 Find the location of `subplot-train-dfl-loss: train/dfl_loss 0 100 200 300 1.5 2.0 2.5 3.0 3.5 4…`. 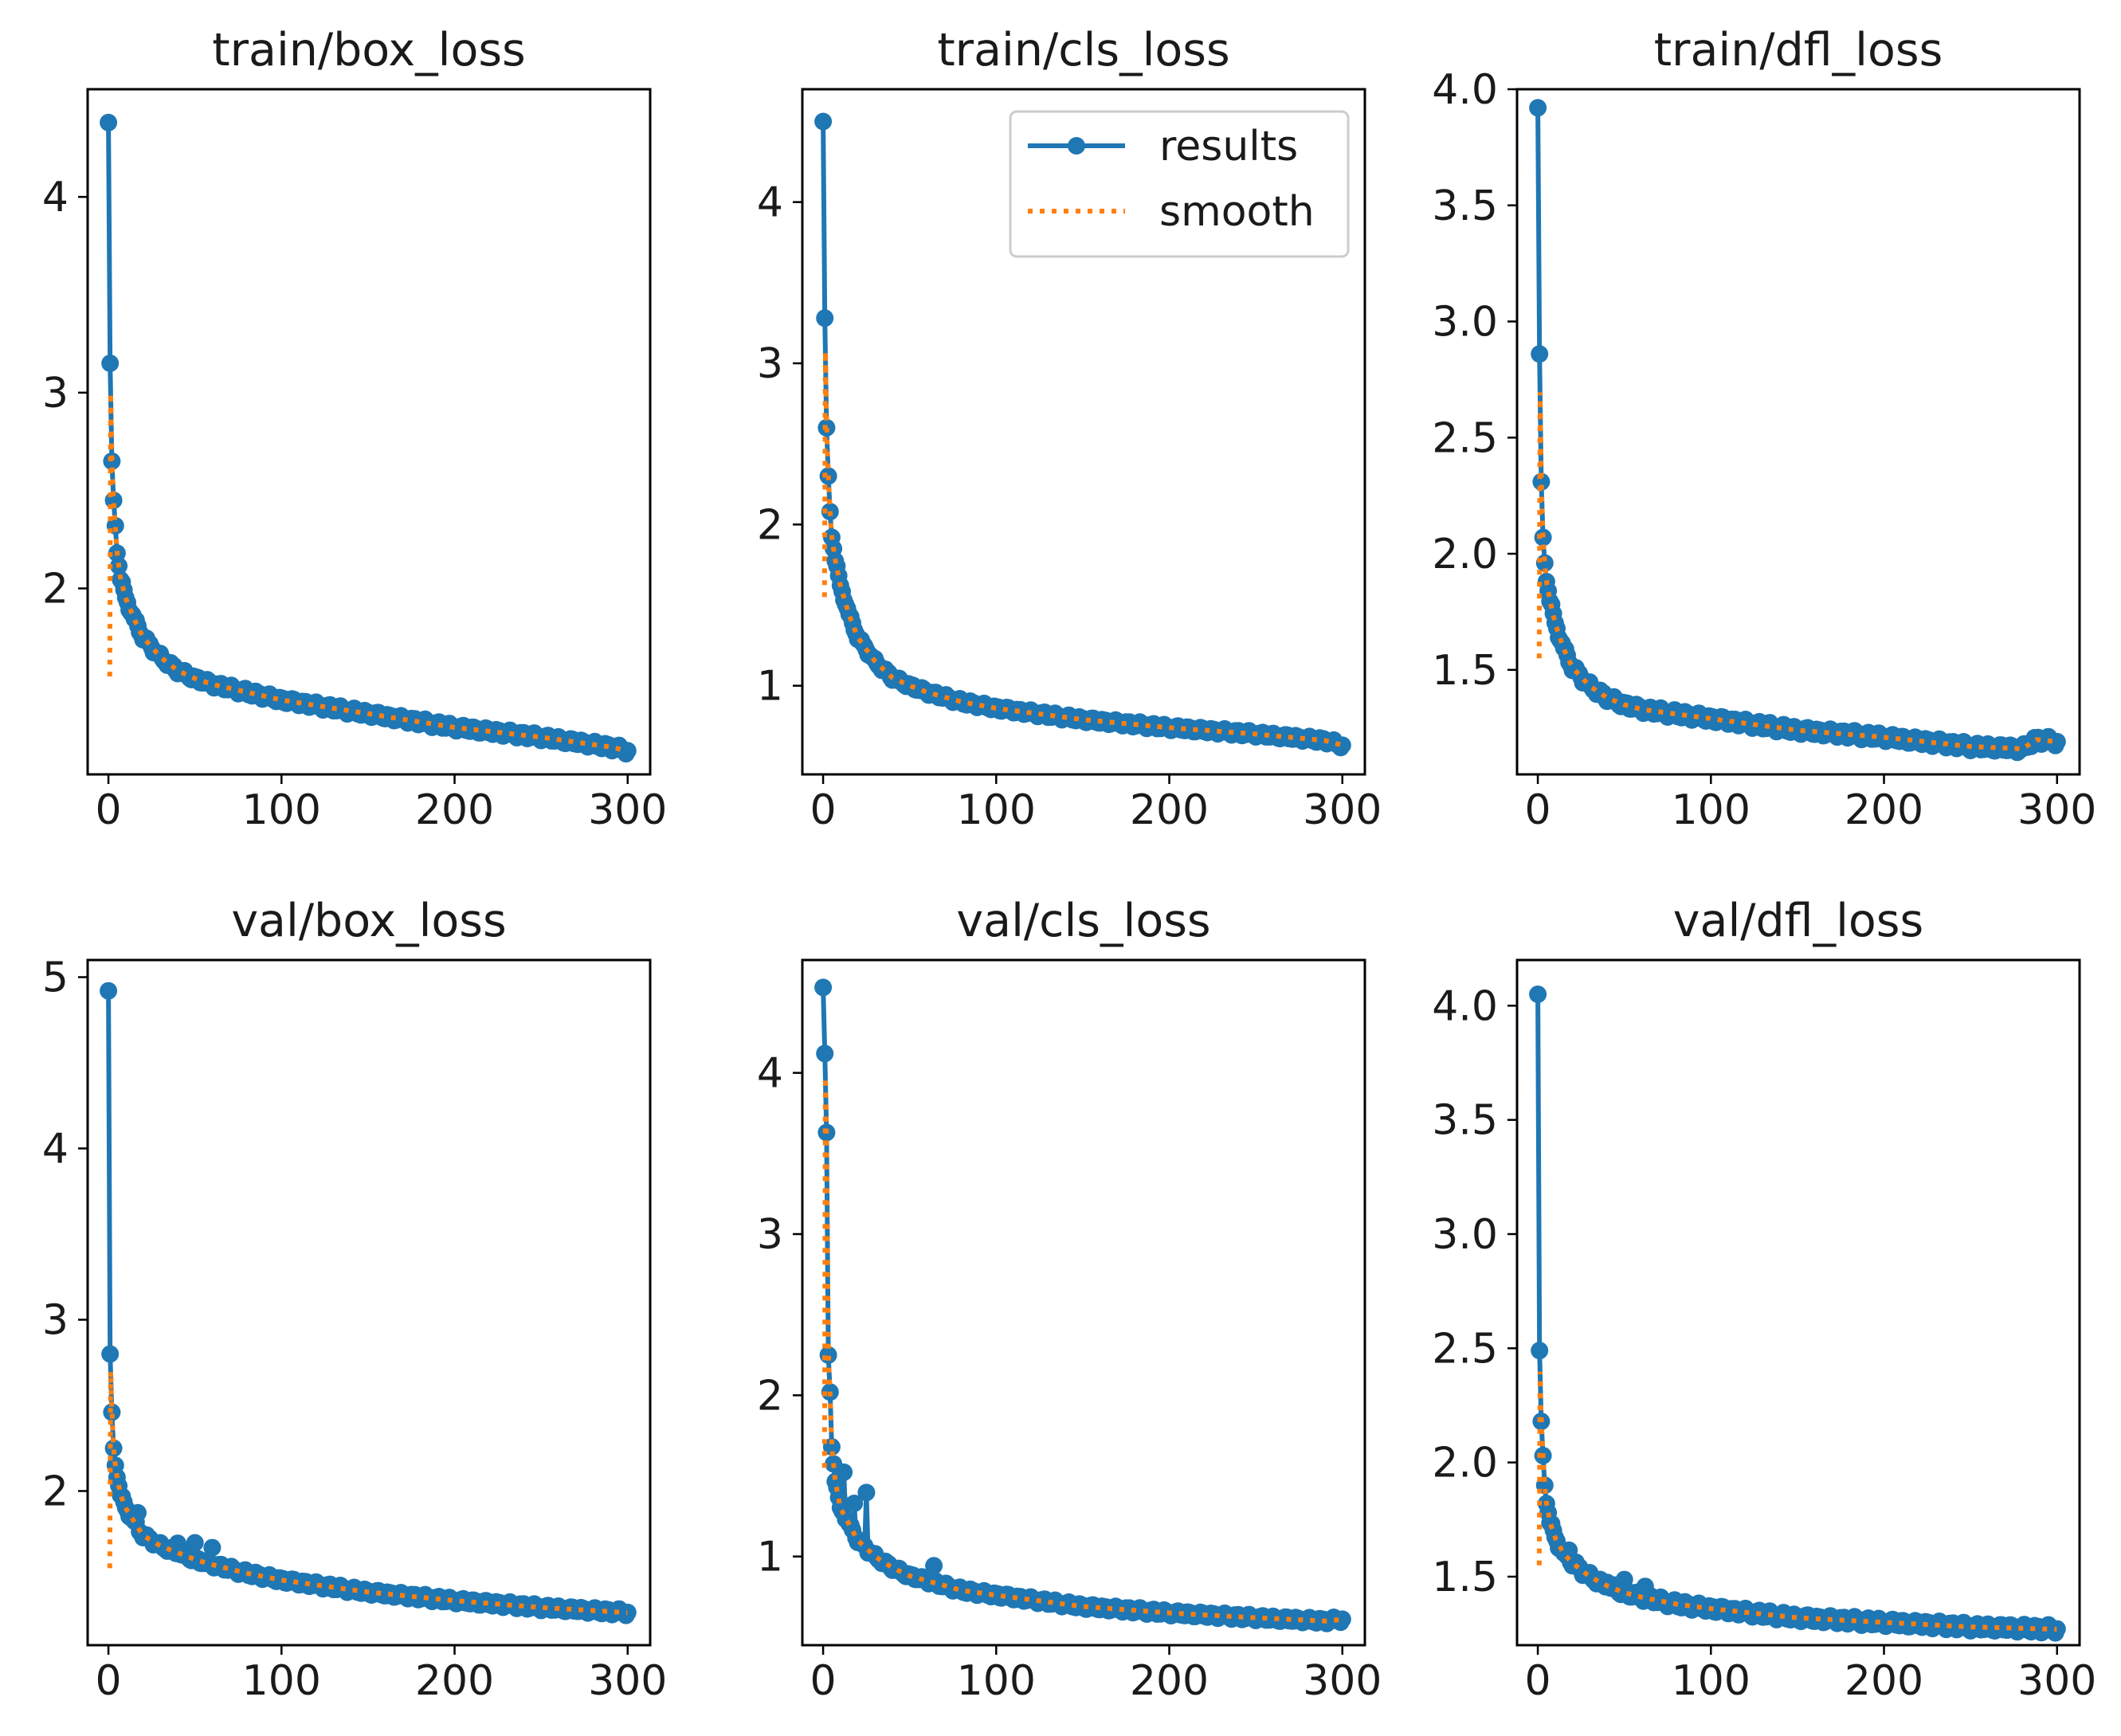

subplot-train-dfl-loss: train/dfl_loss 0 100 200 300 1.5 2.0 2.5 3.0 3.5 4… is located at coordinates (1764, 429).